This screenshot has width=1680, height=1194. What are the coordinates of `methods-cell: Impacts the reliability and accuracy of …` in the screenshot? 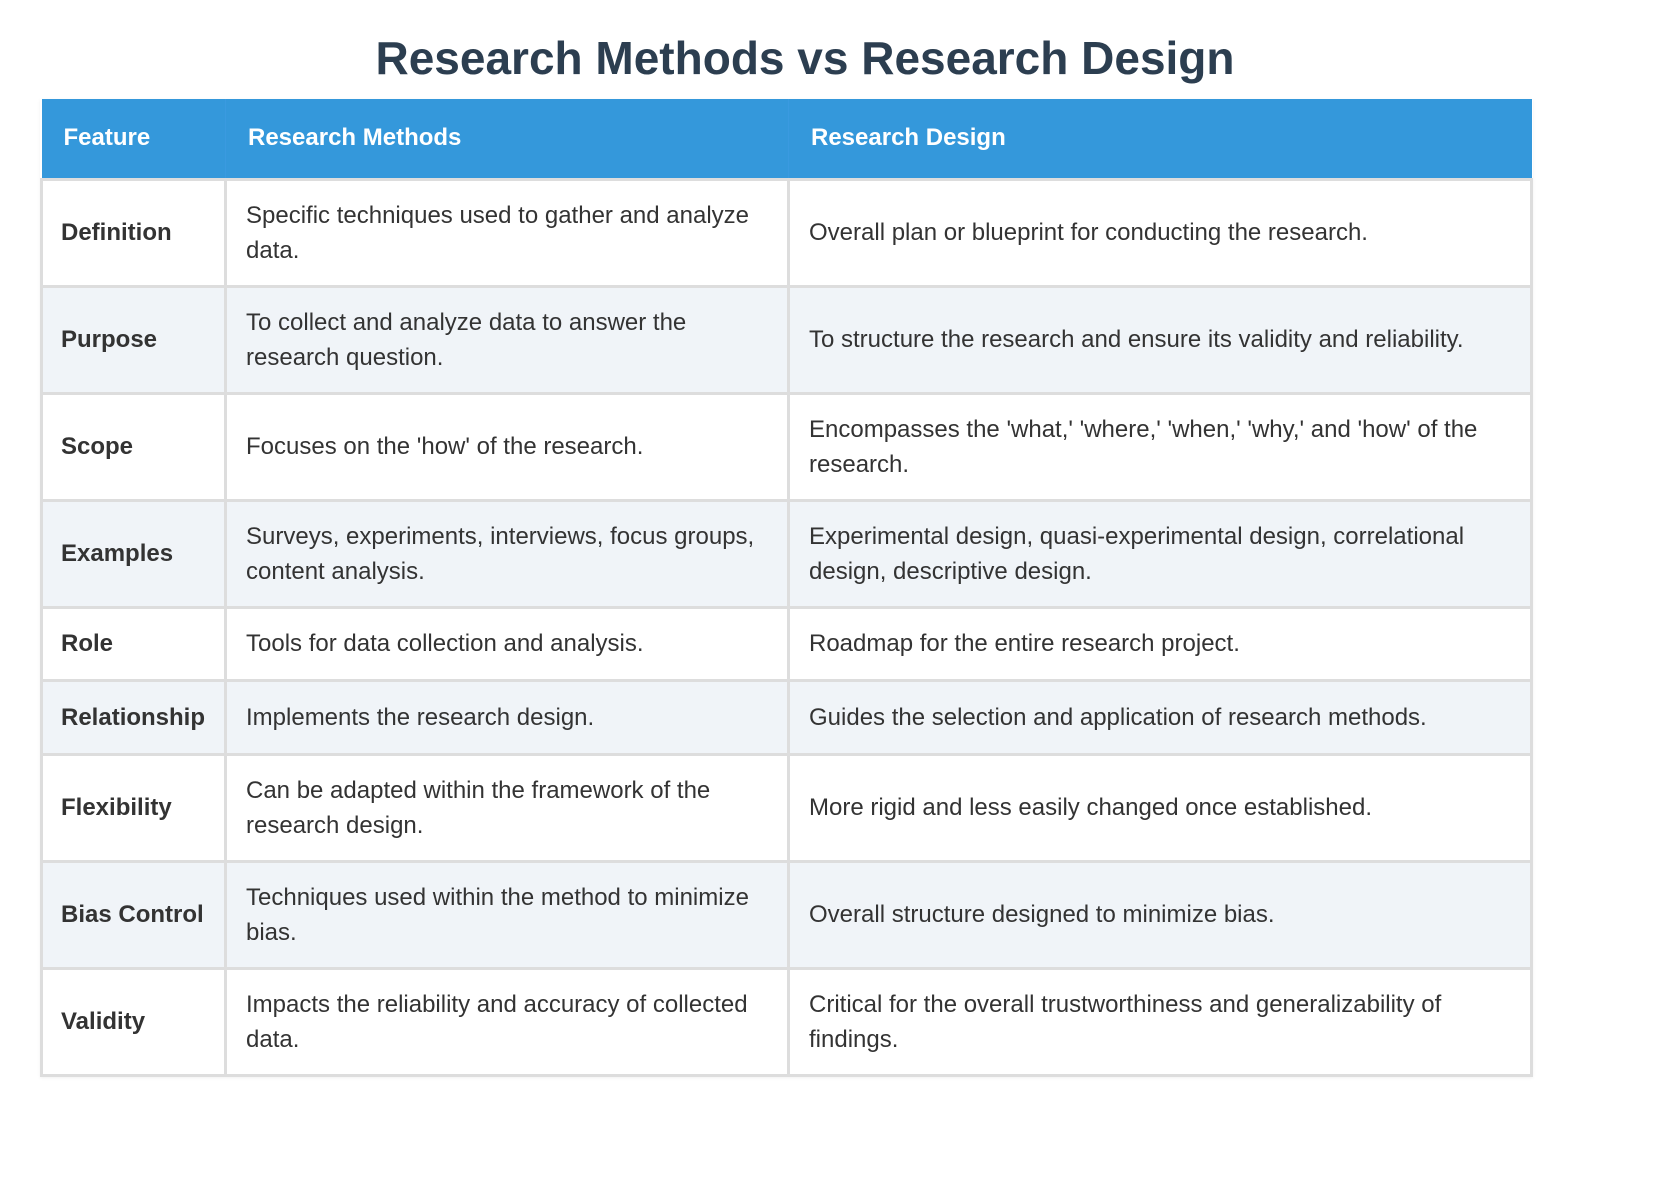 It's located at (507, 1021).